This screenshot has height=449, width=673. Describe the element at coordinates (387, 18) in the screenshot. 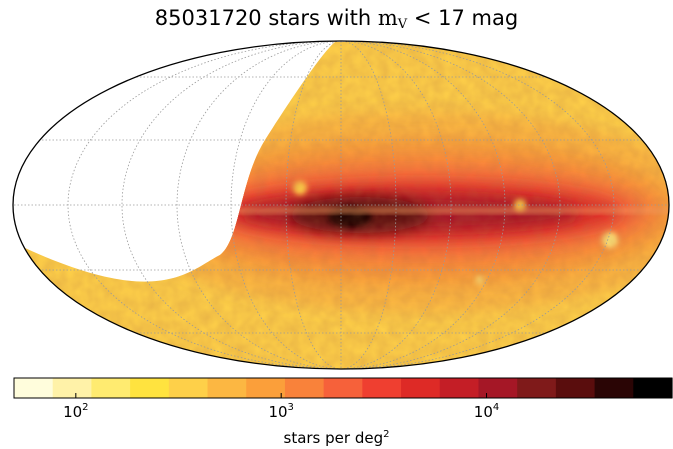

I see `title-math-main: m` at that location.